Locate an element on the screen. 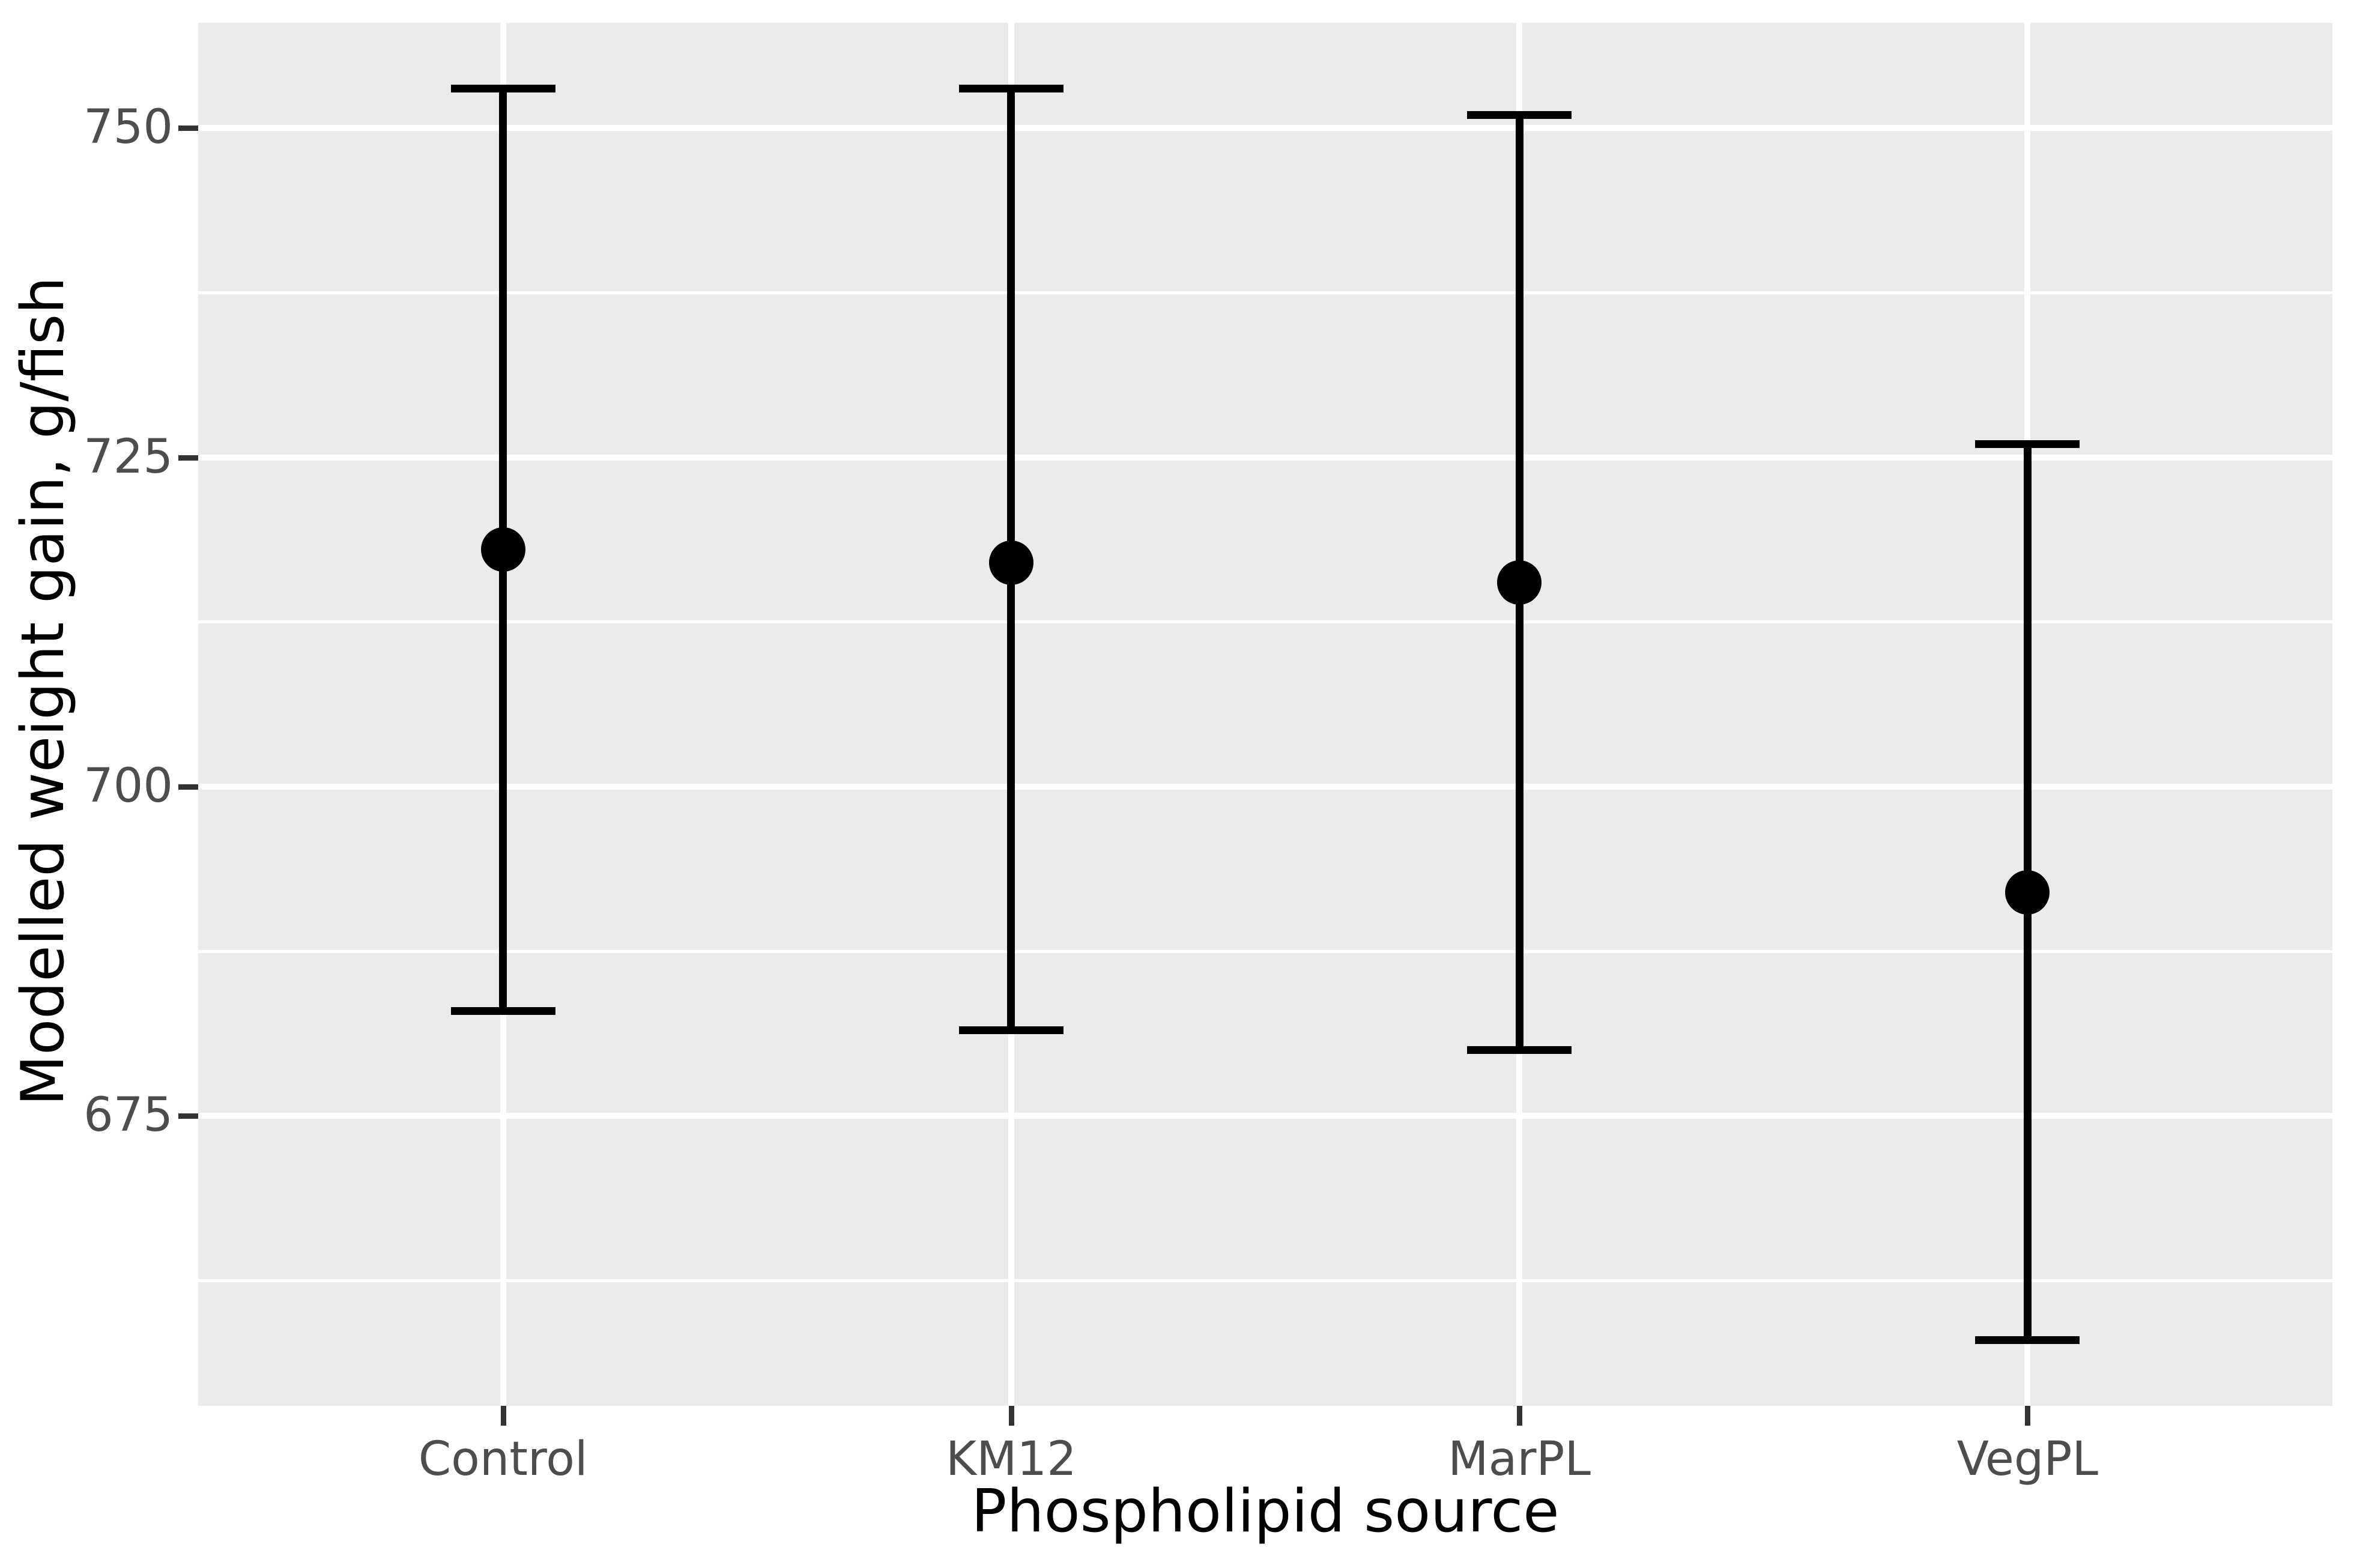 The image size is (2354, 1568). x-tick-label: MarPL is located at coordinates (1520, 1459).